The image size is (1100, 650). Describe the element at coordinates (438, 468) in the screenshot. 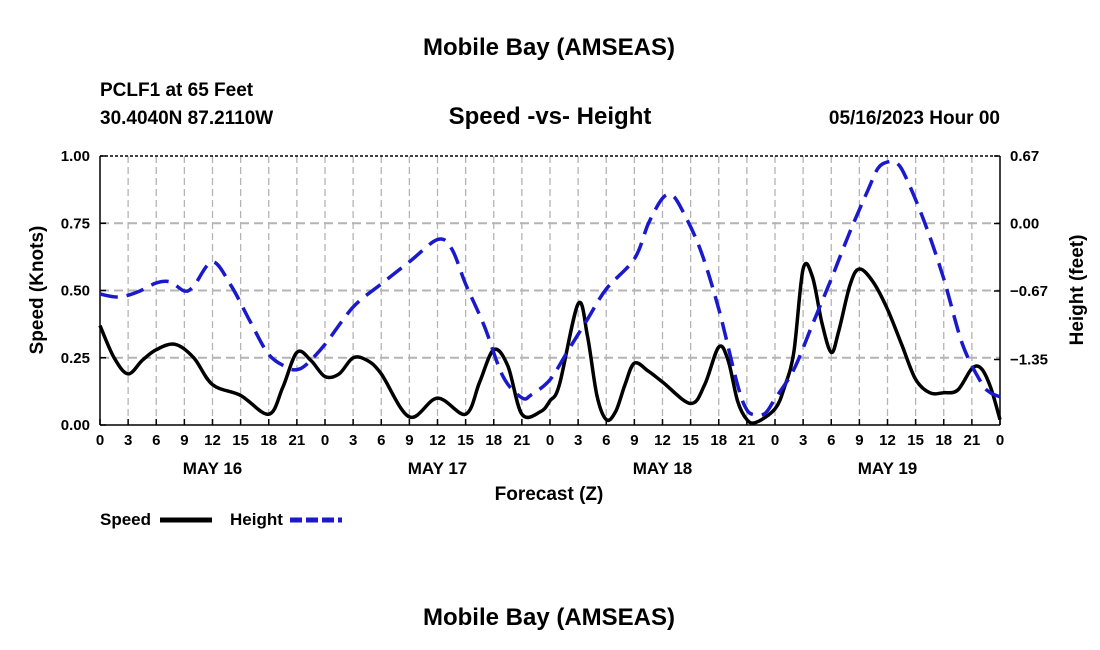

I see `day-label: MAY 17` at that location.